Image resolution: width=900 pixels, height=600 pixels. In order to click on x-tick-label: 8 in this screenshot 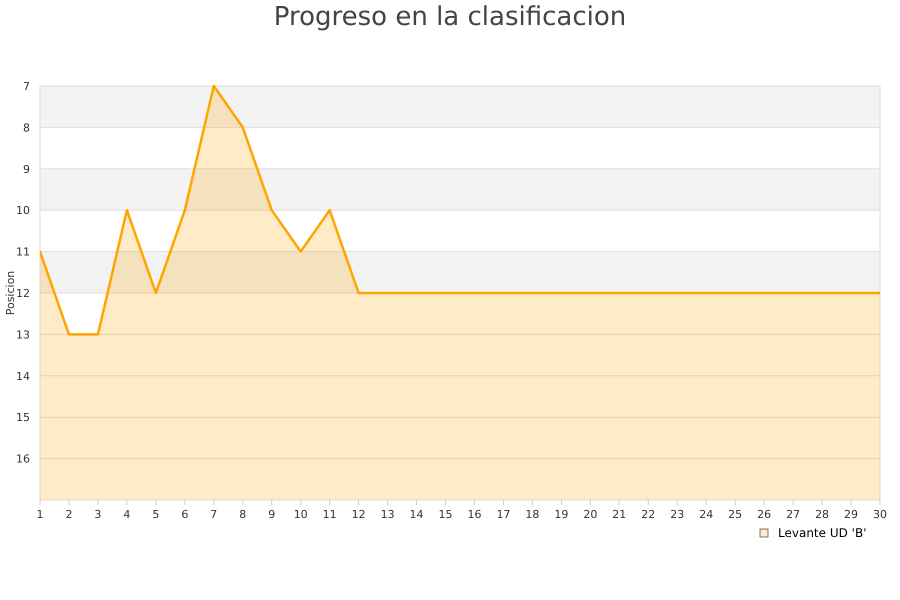, I will do `click(242, 514)`.